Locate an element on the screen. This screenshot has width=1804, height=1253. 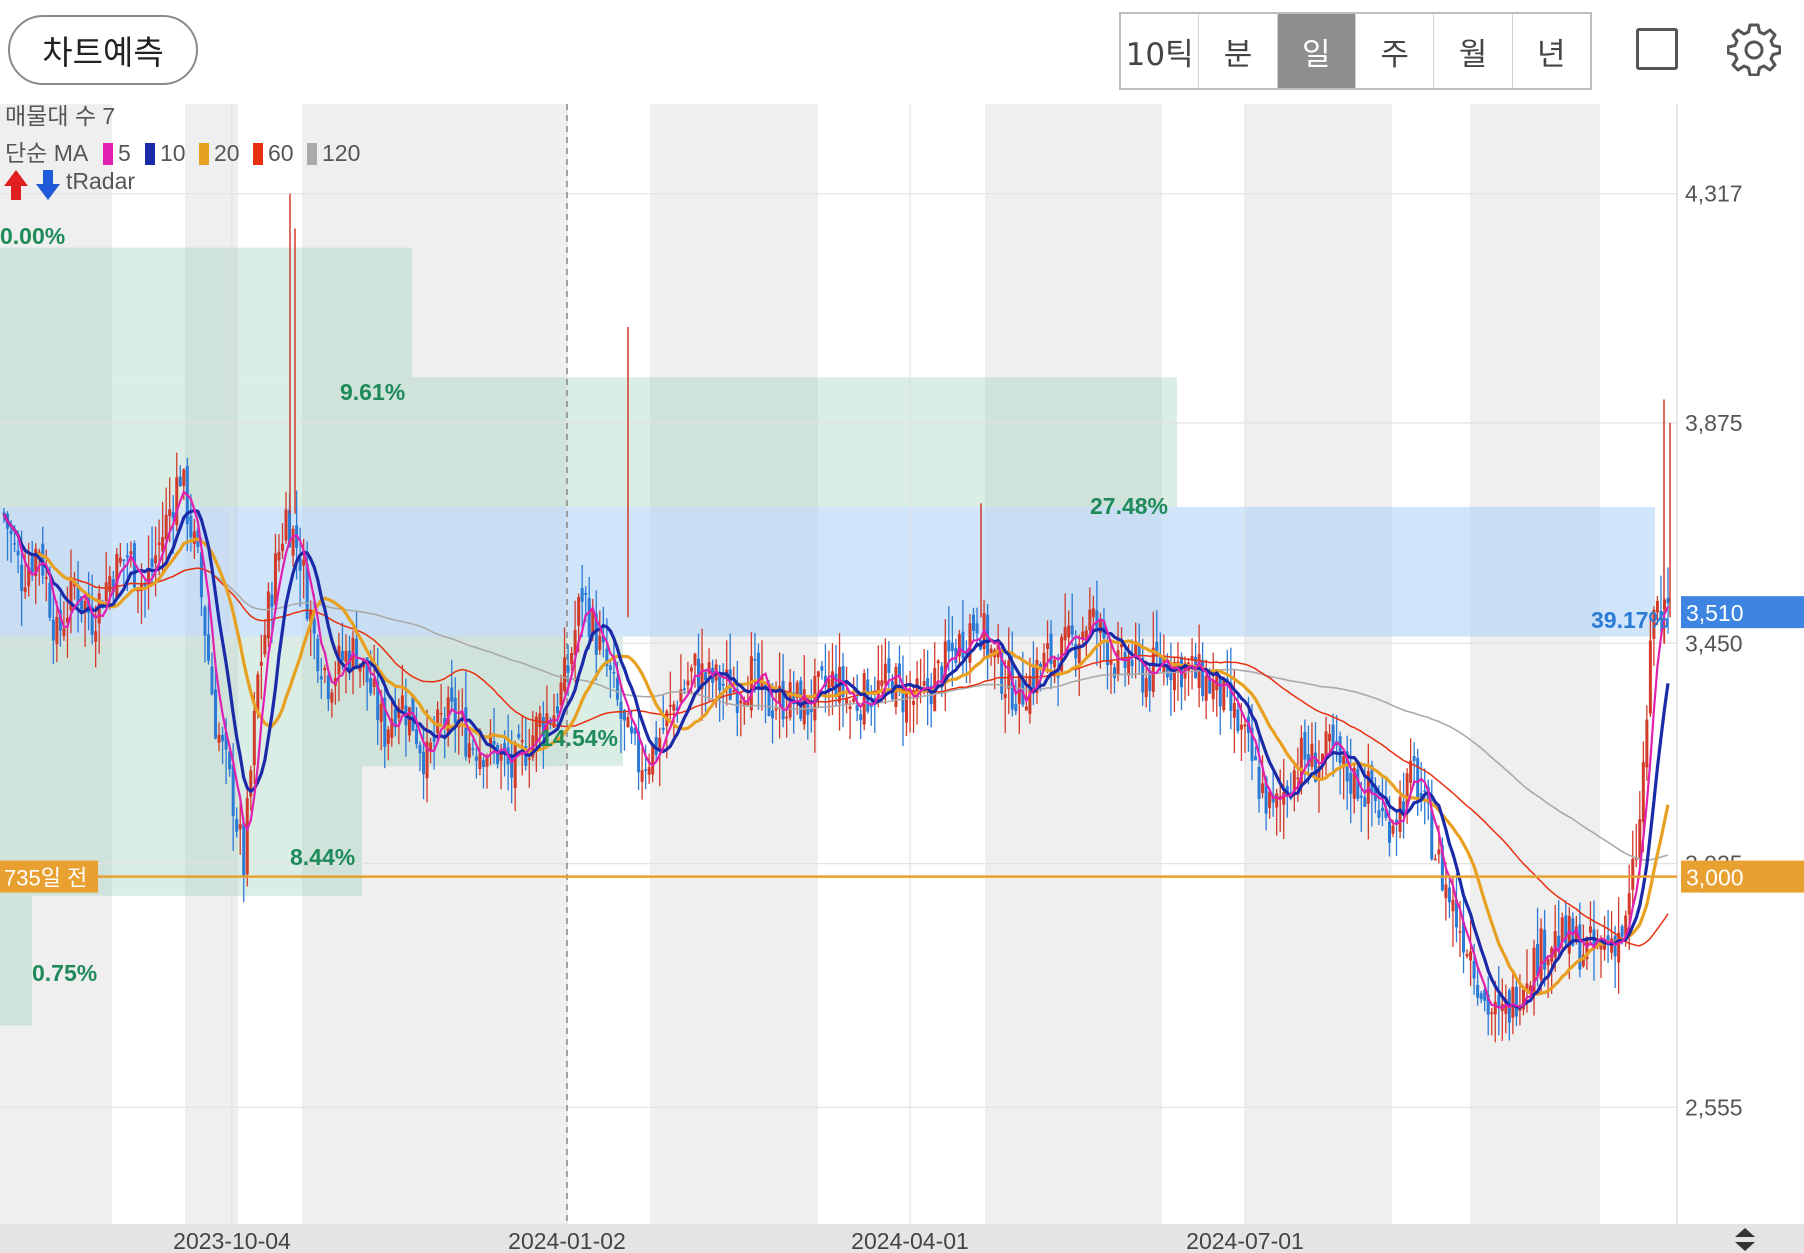
period-tab-minute: 분 is located at coordinates (1238, 51).